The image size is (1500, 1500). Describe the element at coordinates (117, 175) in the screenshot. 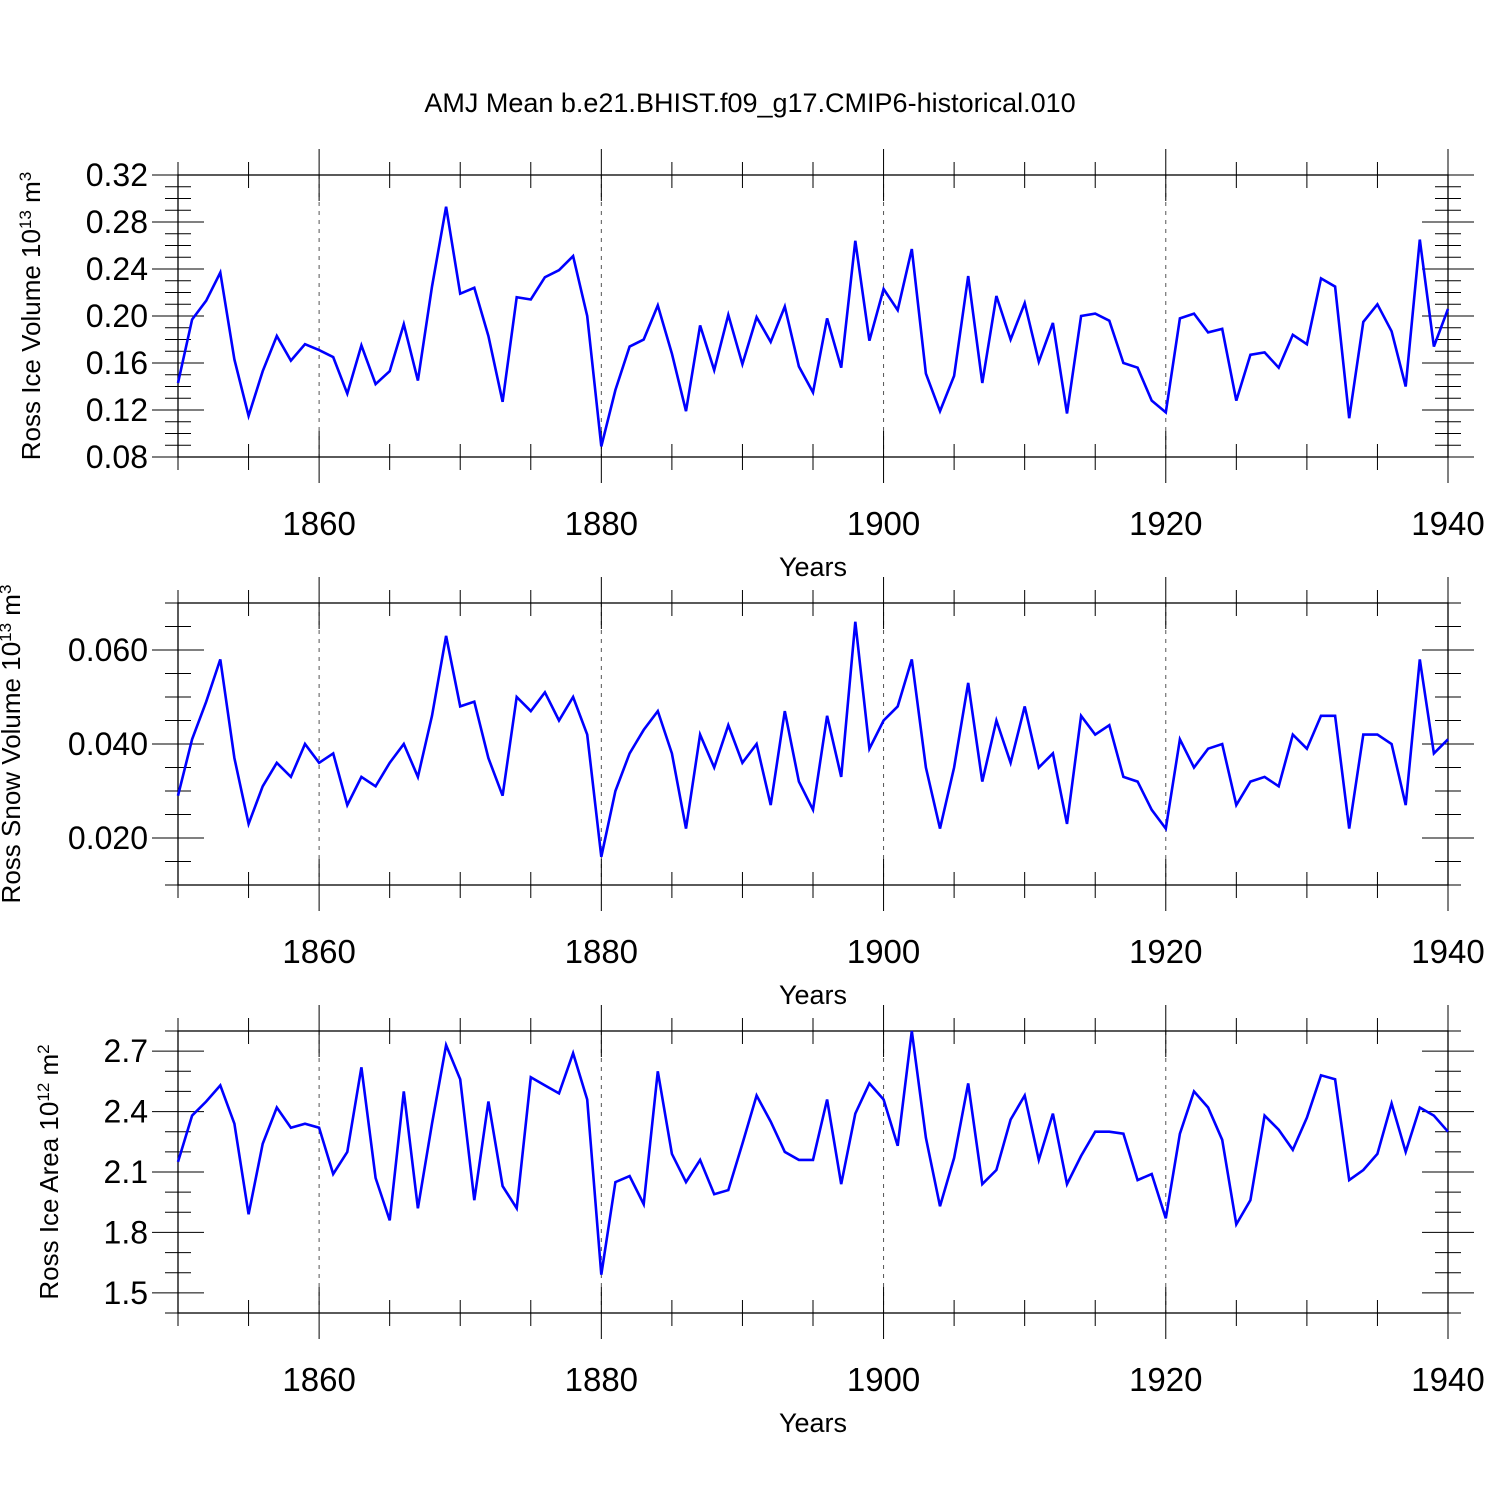

I see `y-tick-label: 0.32` at that location.